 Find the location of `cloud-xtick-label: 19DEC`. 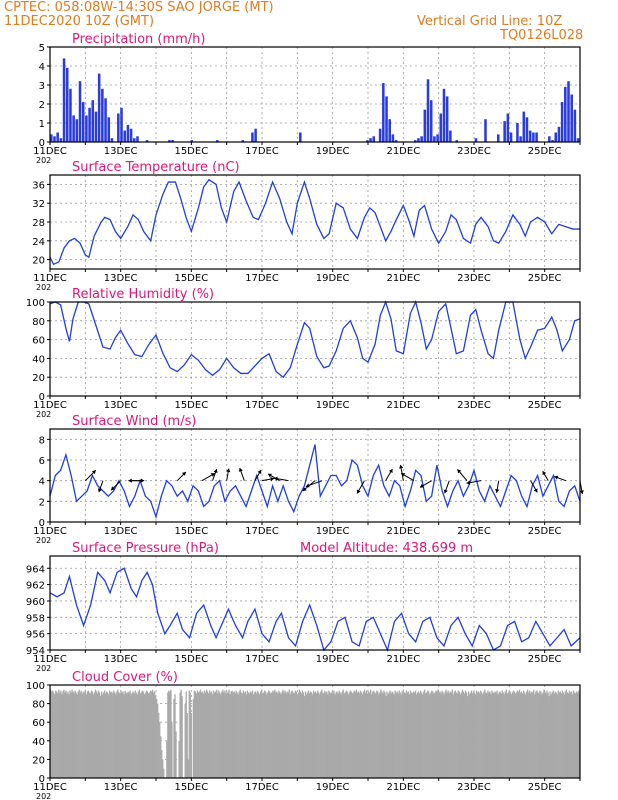

cloud-xtick-label: 19DEC is located at coordinates (333, 787).